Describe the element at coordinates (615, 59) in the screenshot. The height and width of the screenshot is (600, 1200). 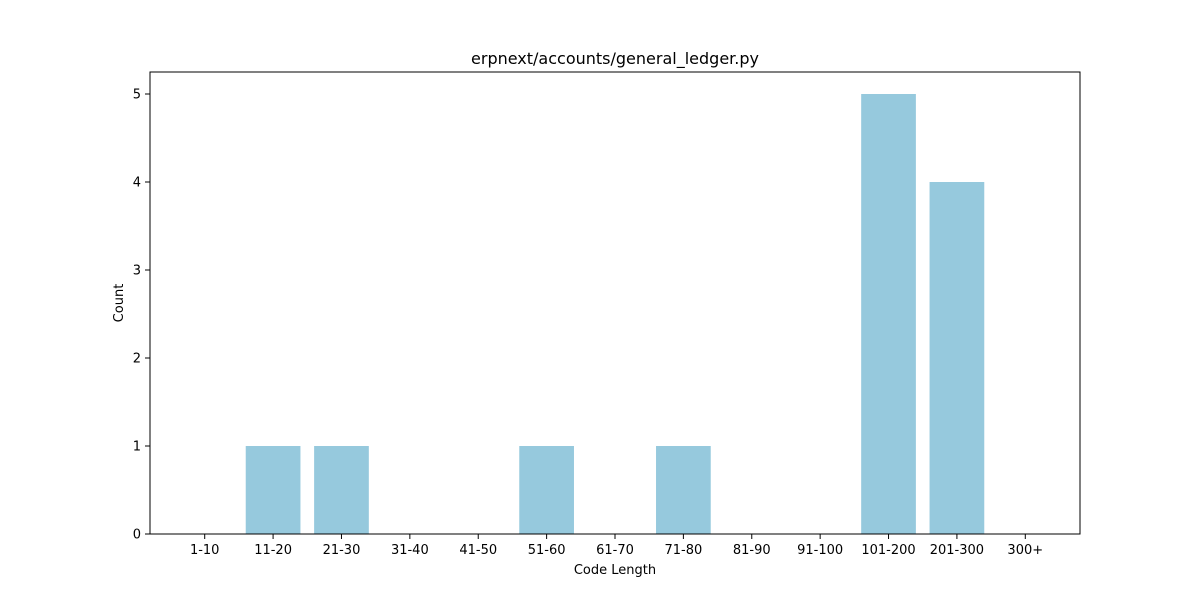
I see `chart-title: erpnext/accounts/general_ledger.py` at that location.